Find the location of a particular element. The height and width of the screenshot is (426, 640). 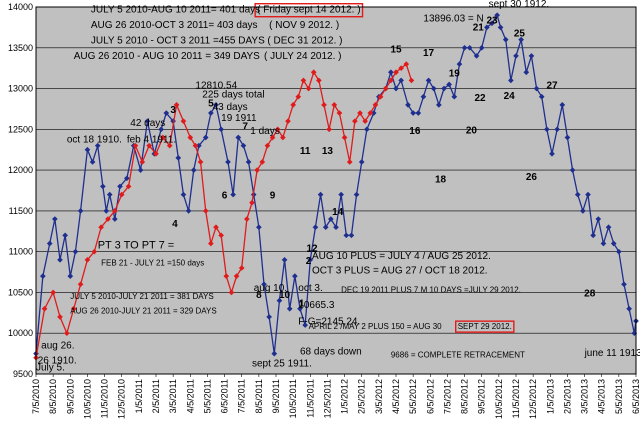

annotation-text: SEPT 29 2012. is located at coordinates (485, 326).